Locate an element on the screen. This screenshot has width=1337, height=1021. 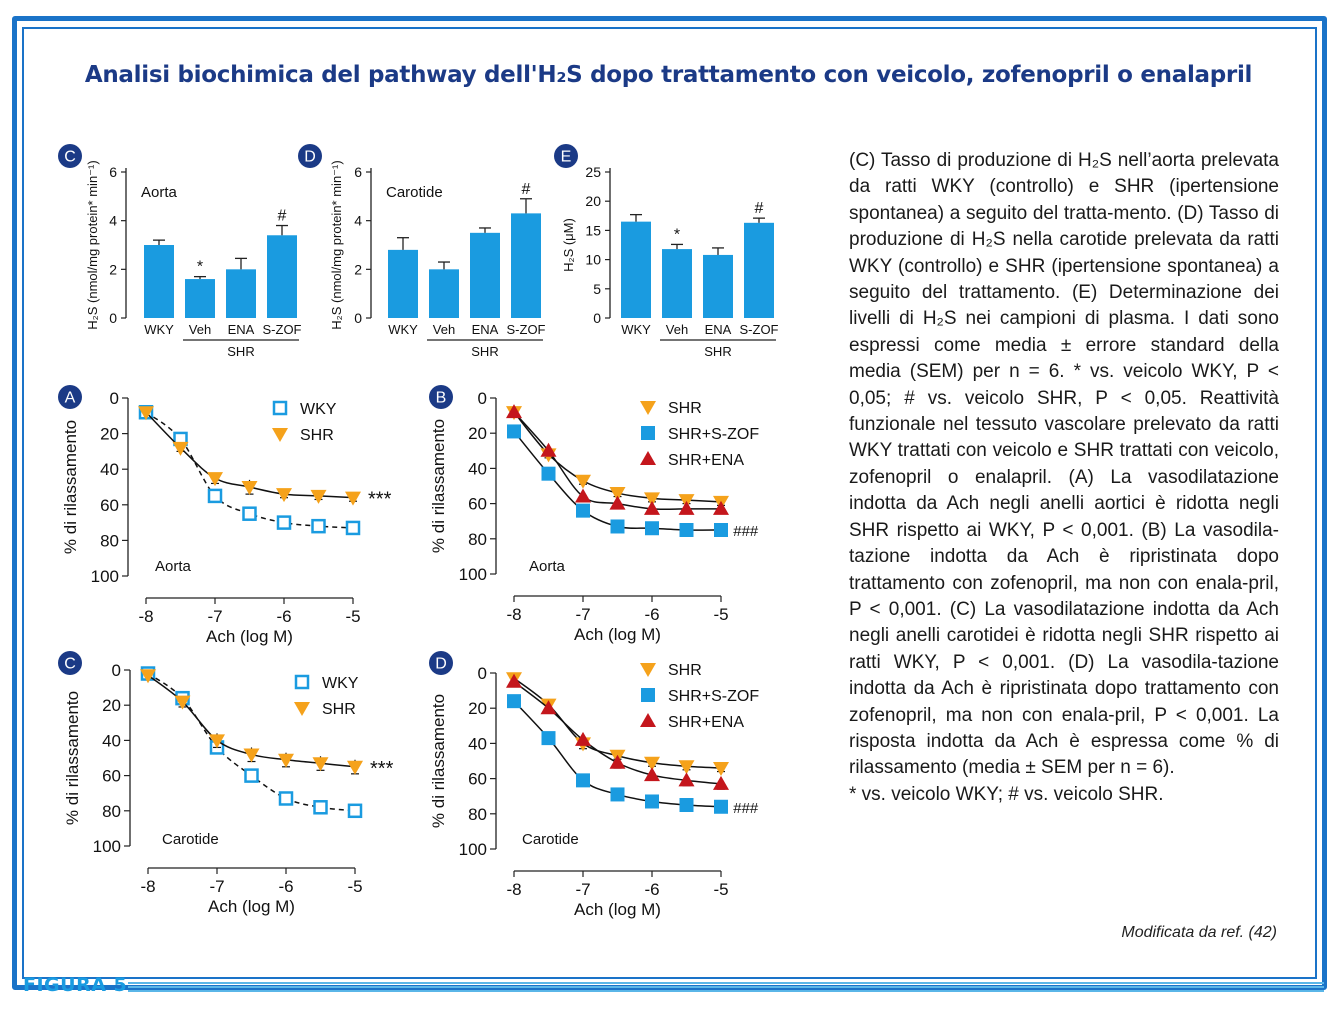
y-axis-label: H₂S (μM) is located at coordinates (568, 245).